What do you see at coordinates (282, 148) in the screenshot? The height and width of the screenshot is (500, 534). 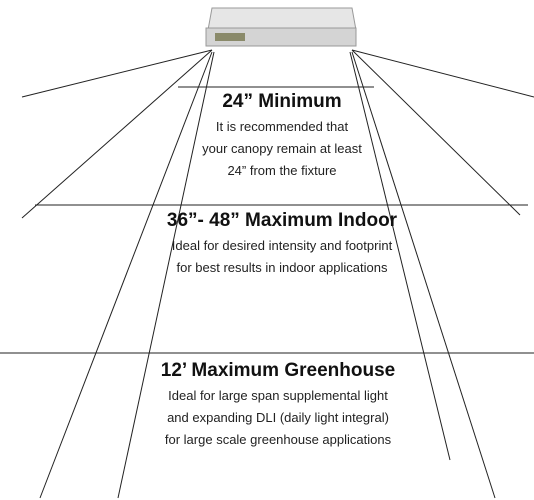 I see `section-text: your canopy remain at least` at bounding box center [282, 148].